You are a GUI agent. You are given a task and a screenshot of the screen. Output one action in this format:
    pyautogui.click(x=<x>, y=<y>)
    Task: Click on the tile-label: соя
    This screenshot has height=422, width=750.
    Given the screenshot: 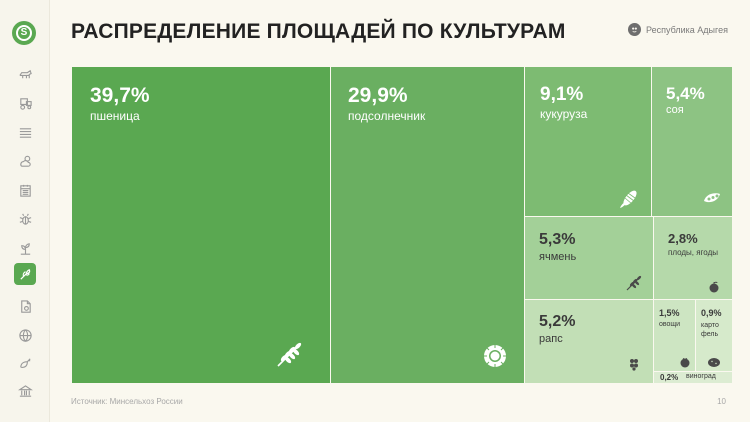 What is the action you would take?
    pyautogui.click(x=675, y=110)
    